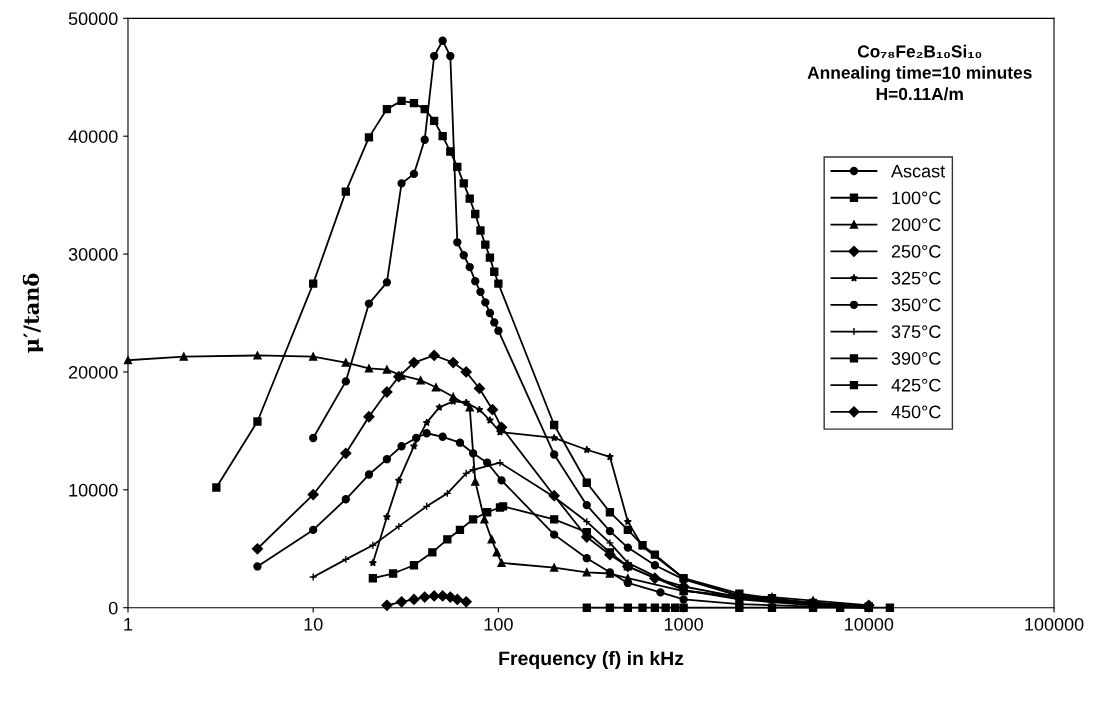 The width and height of the screenshot is (1113, 705). What do you see at coordinates (93, 372) in the screenshot?
I see `y-tick-label: 20000` at bounding box center [93, 372].